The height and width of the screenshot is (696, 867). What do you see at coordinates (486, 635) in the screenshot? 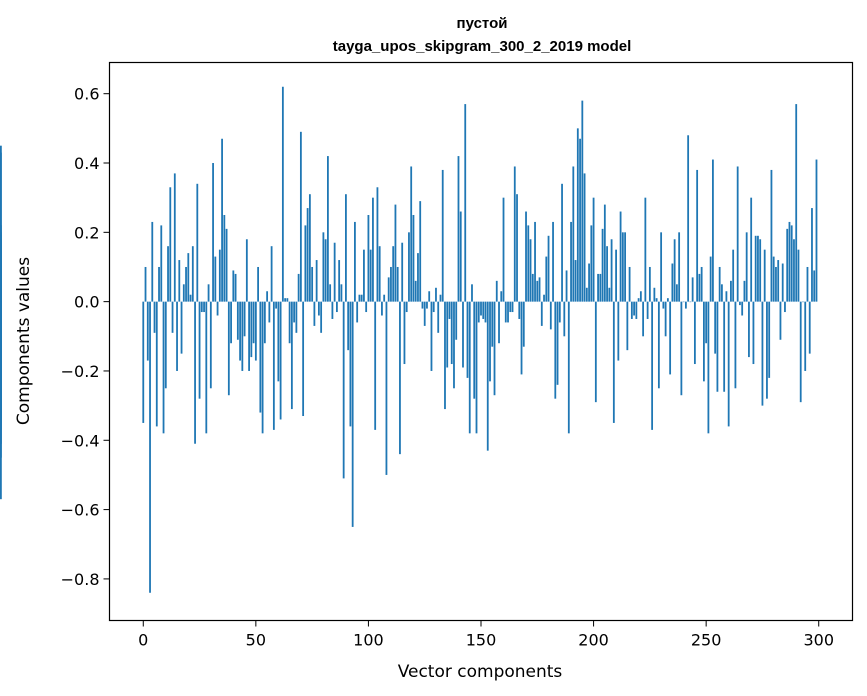
I see `x-axis-ticks: 0 50 100 150 200 250 300` at bounding box center [486, 635].